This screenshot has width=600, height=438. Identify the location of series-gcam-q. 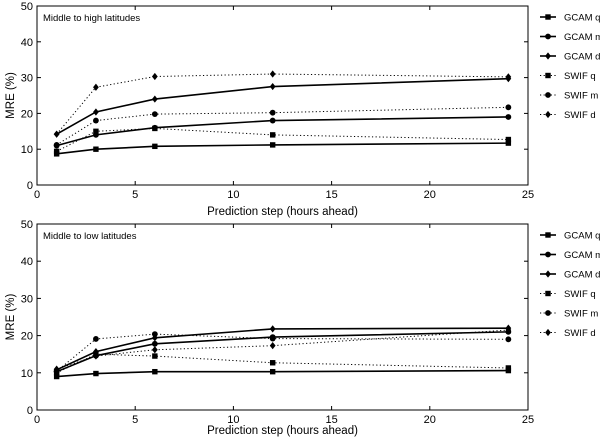
(282, 148).